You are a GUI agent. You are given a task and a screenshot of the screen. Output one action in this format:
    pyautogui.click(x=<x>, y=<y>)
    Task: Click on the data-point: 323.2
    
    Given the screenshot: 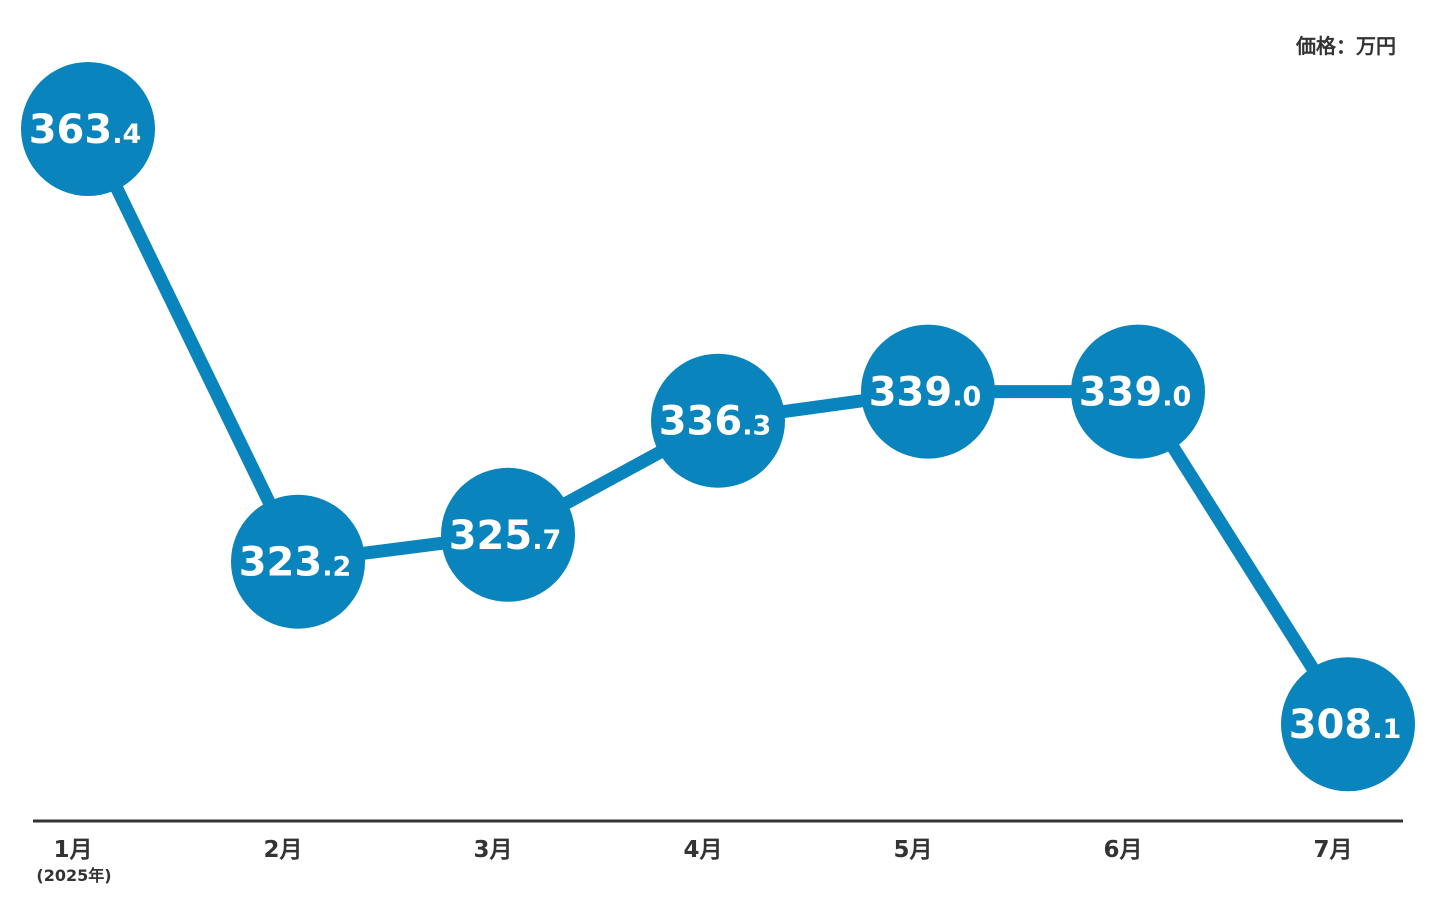 What is the action you would take?
    pyautogui.click(x=298, y=561)
    